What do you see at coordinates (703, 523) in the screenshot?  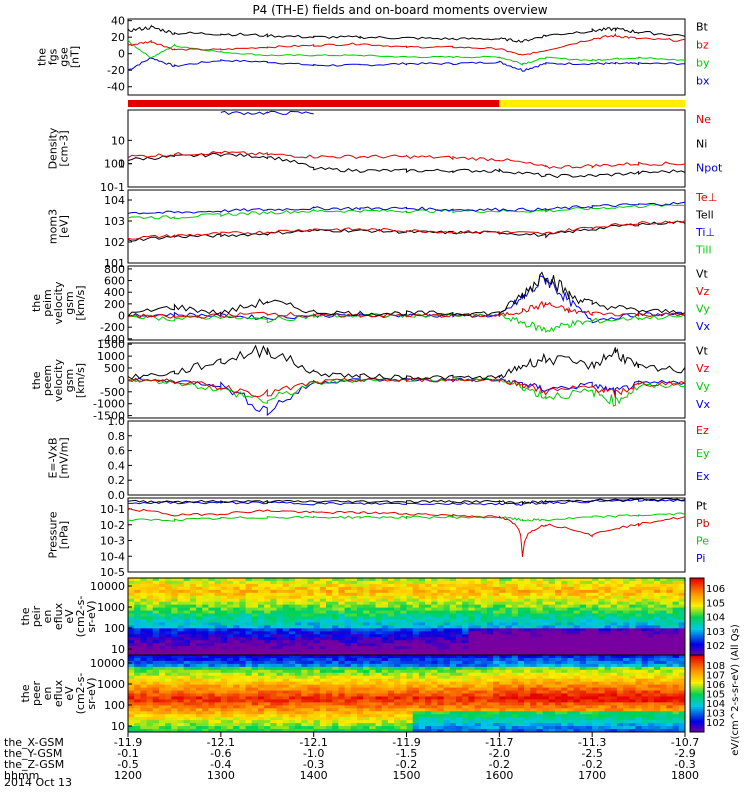 I see `legend-Pb: Pb` at bounding box center [703, 523].